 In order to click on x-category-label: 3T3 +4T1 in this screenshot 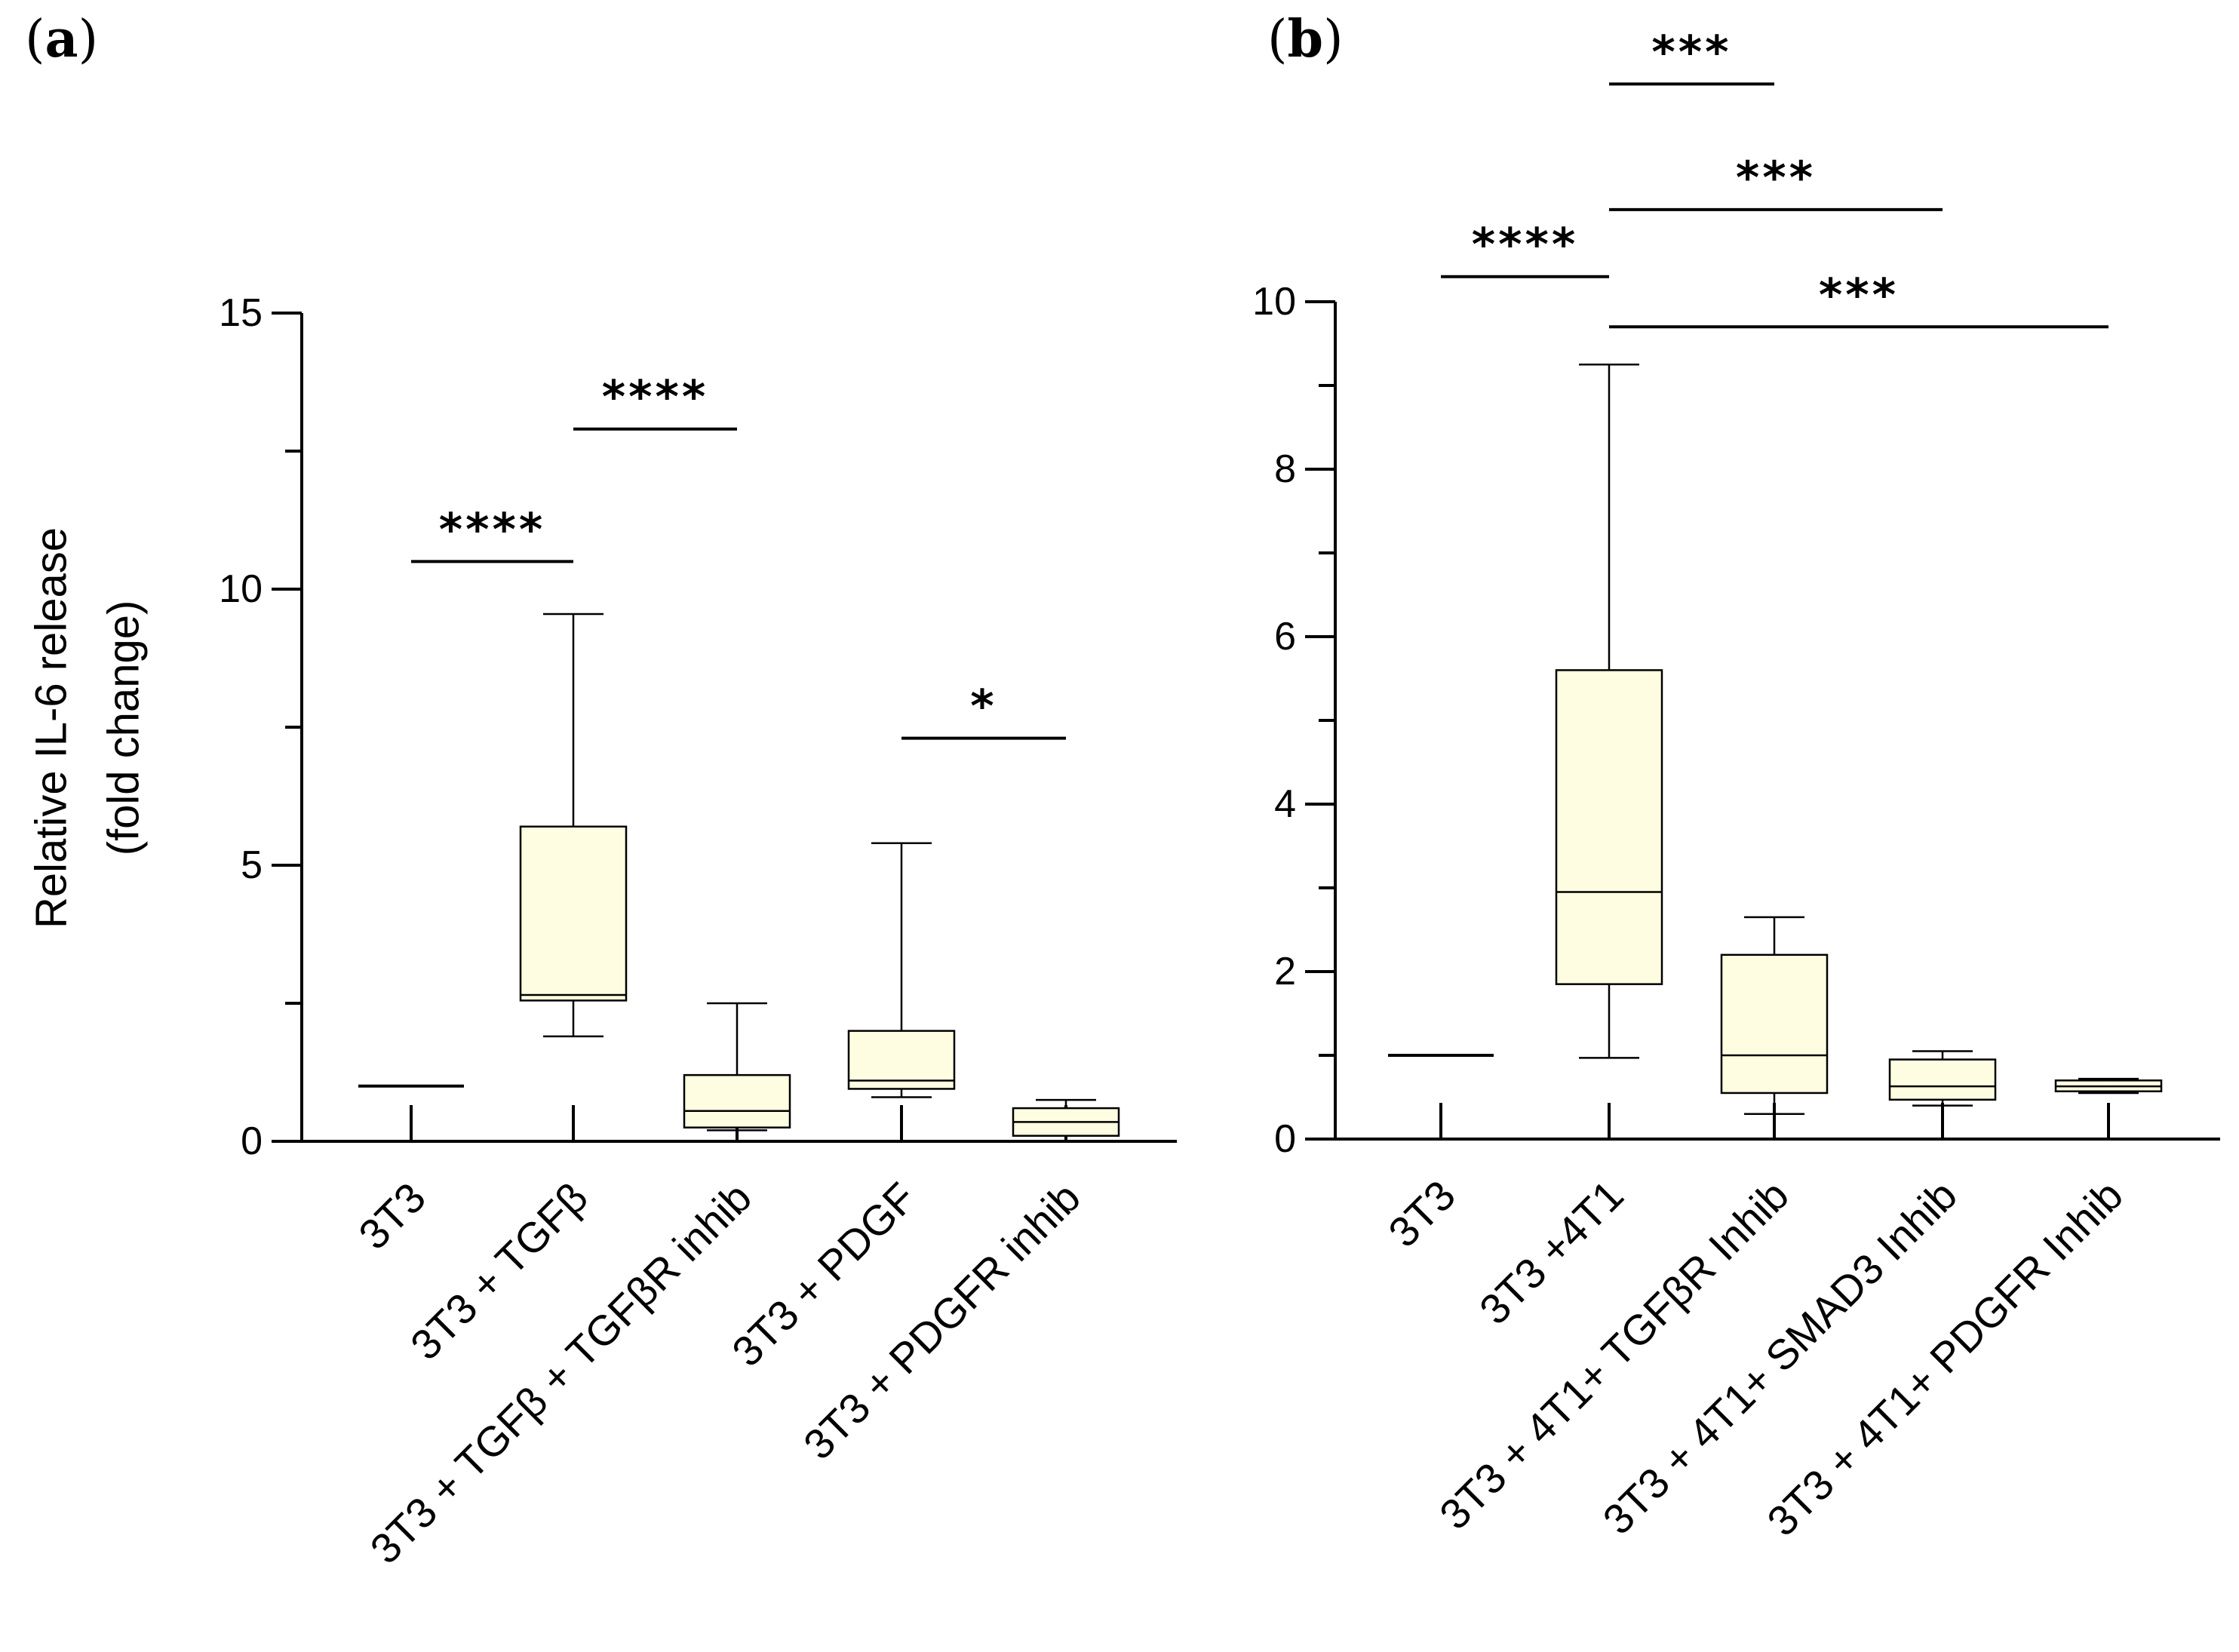, I will do `click(1551, 1252)`.